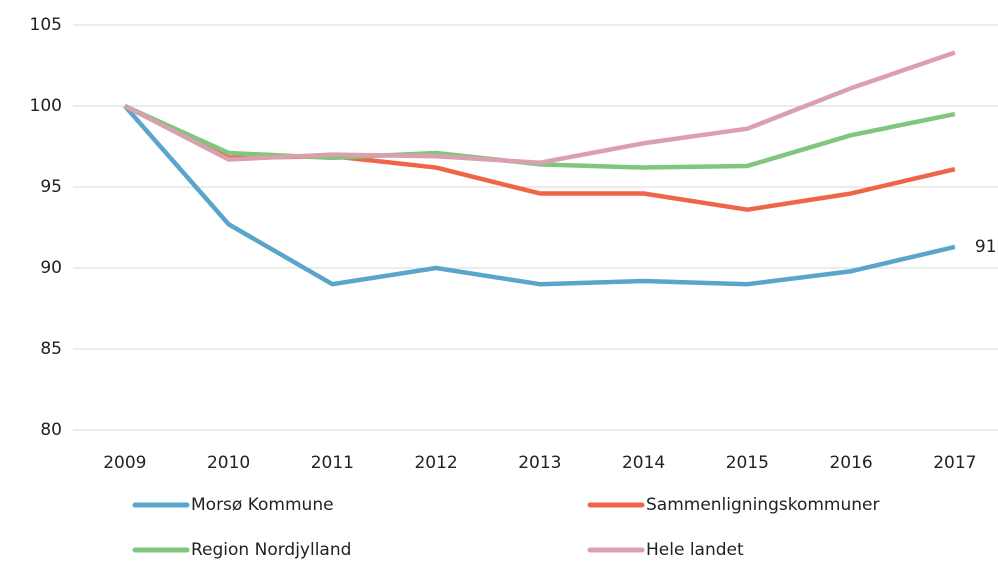  What do you see at coordinates (747, 463) in the screenshot?
I see `x-tick-label: 2015` at bounding box center [747, 463].